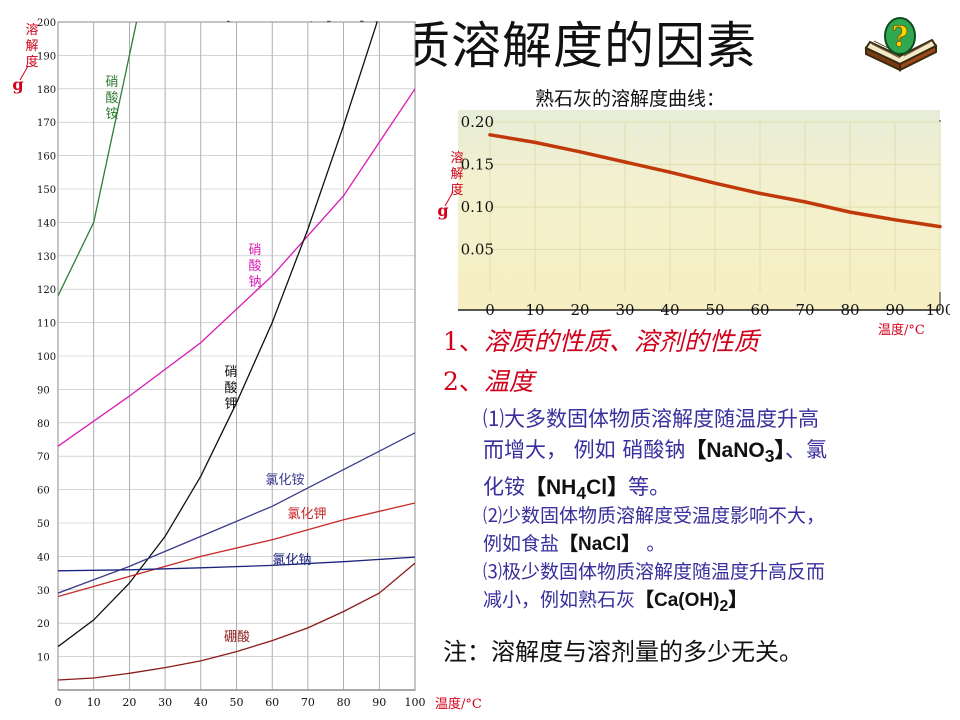 The width and height of the screenshot is (960, 720). What do you see at coordinates (463, 381) in the screenshot?
I see `point-2-number: 2、` at bounding box center [463, 381].